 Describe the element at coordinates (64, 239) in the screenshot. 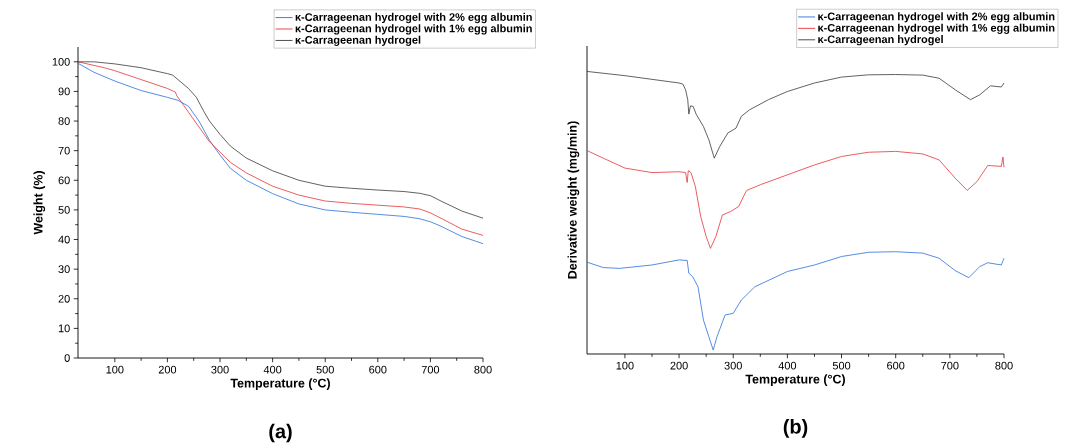

I see `y-tick-label: 40` at that location.